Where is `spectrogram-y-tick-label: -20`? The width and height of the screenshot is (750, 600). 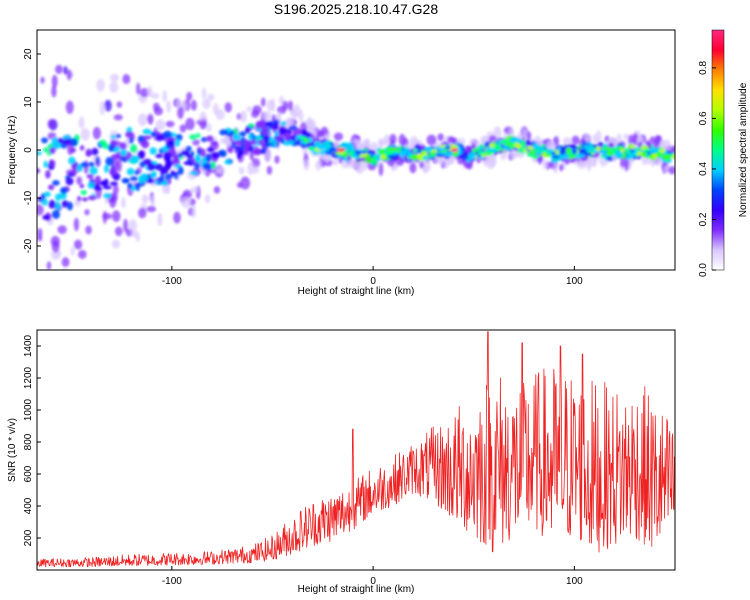 spectrogram-y-tick-label: -20 is located at coordinates (28, 245).